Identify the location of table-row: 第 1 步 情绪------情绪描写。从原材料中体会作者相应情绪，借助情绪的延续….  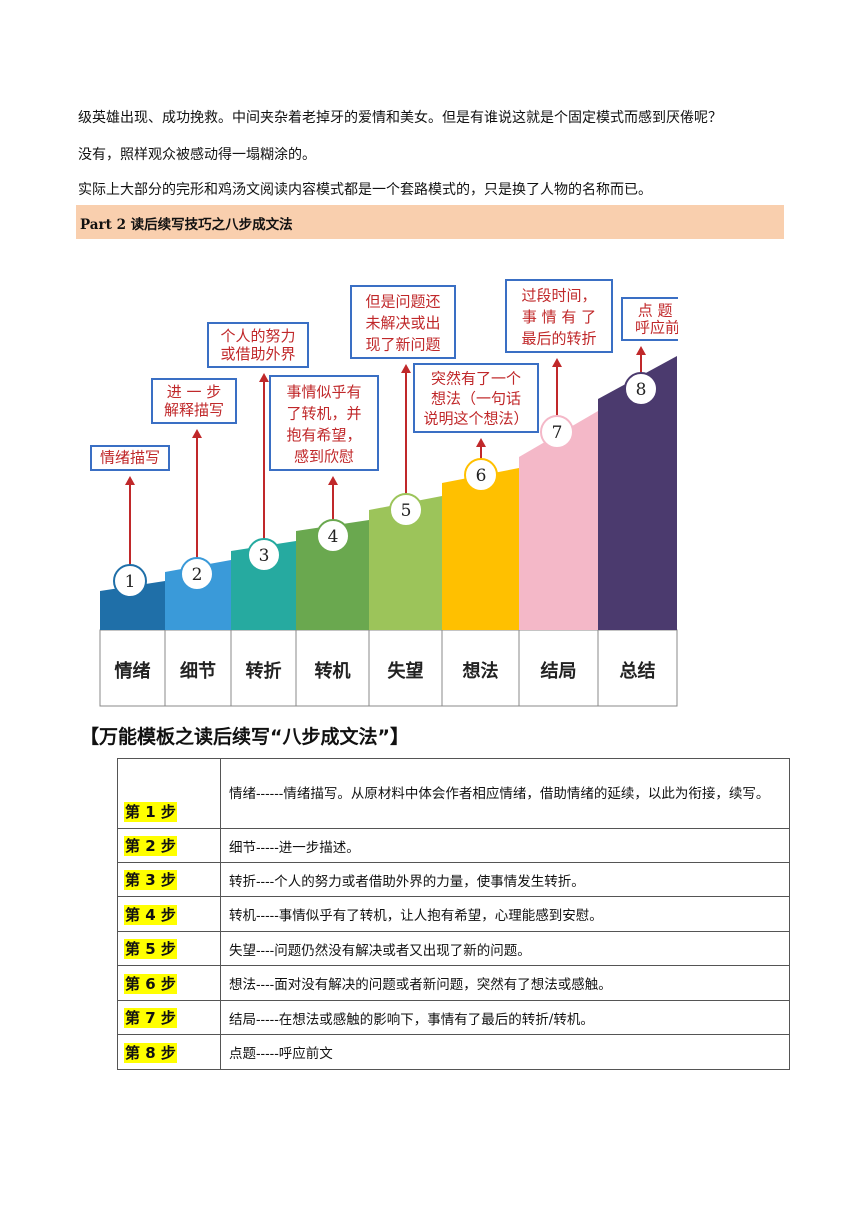
(453, 793).